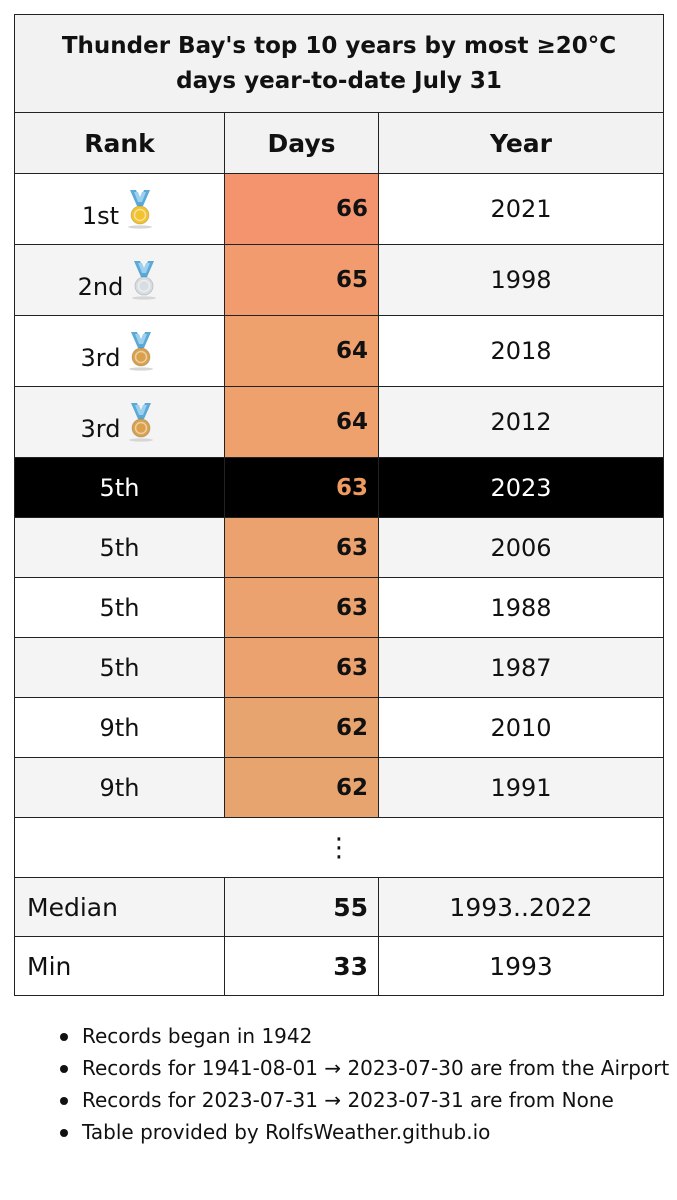 Image resolution: width=677 pixels, height=1200 pixels. I want to click on ellipsis-row: ⋮, so click(339, 847).